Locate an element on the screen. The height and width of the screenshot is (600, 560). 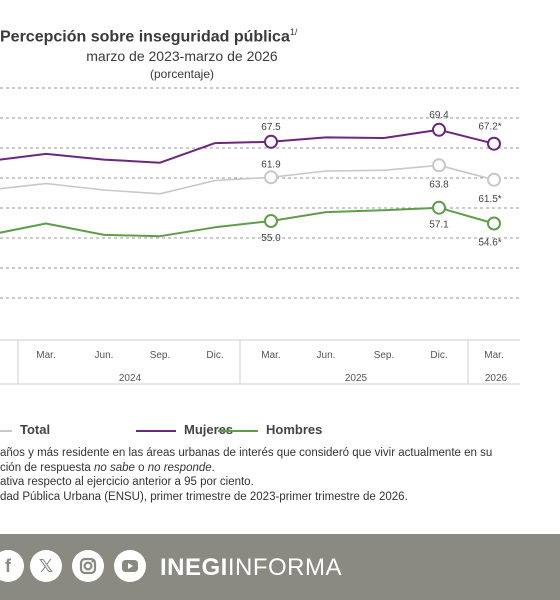
footer-bar: f 𝕏 INEGIINFORMA is located at coordinates (280, 567).